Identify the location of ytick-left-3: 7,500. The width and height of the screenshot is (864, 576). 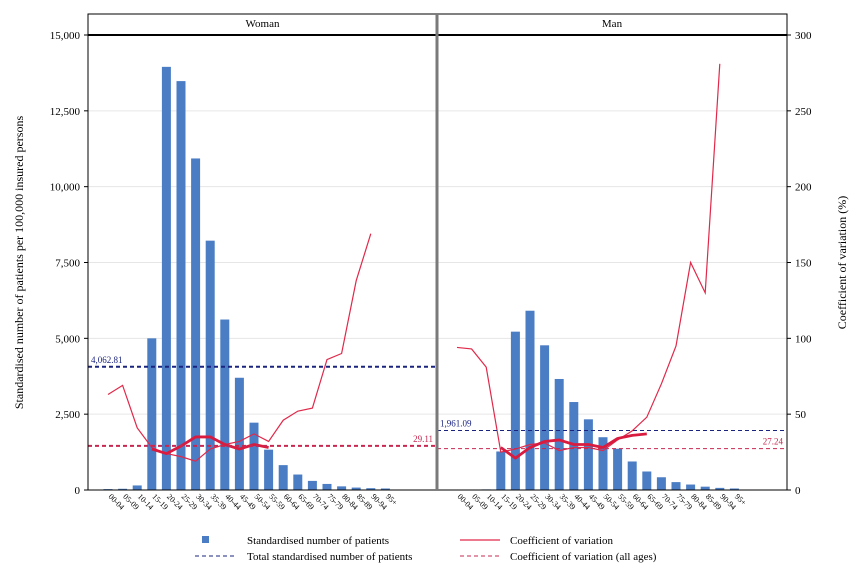
(67, 264).